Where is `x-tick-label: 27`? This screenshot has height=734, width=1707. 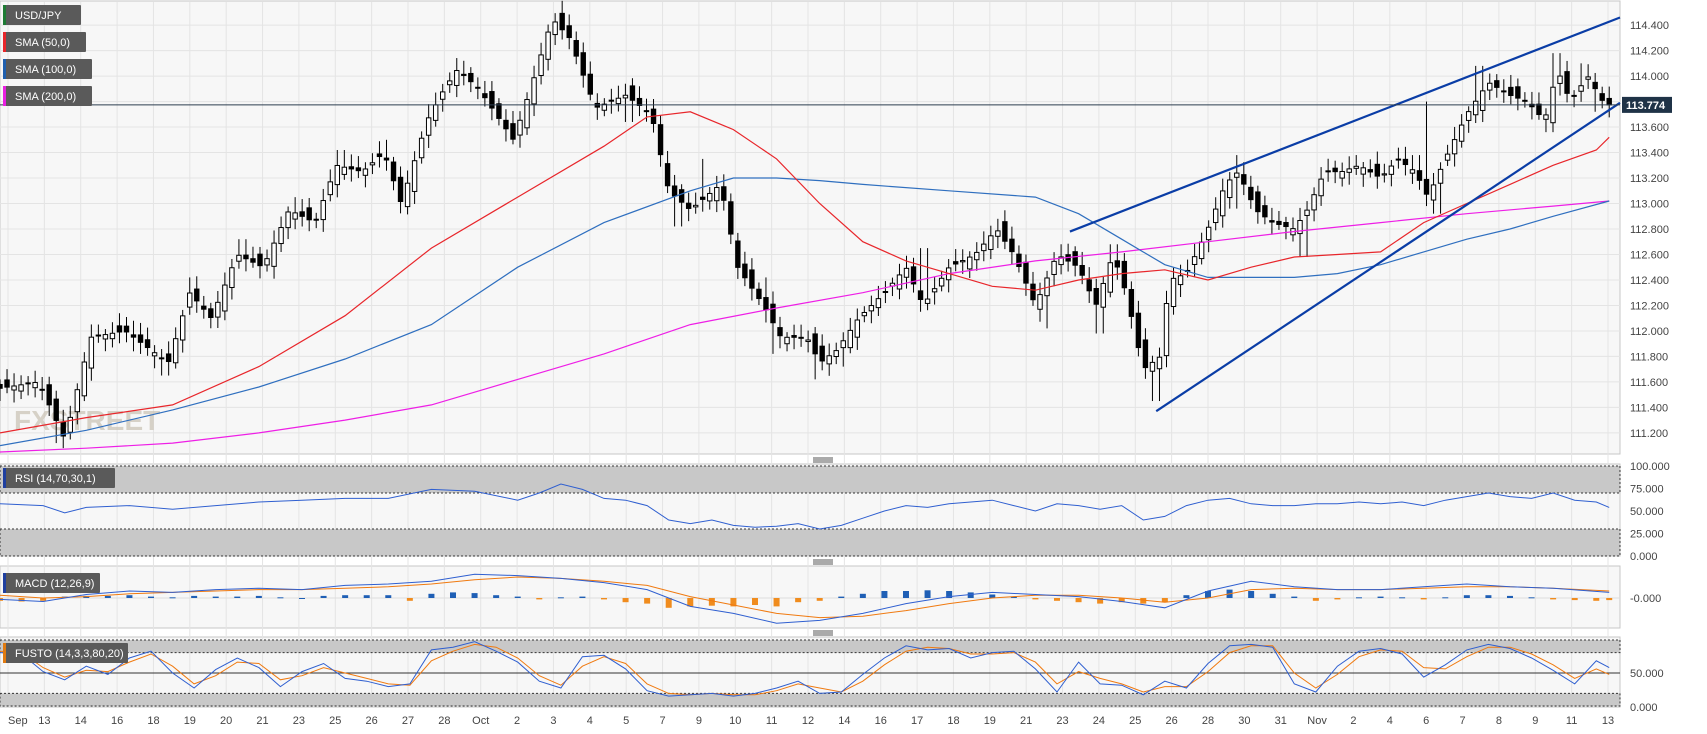
x-tick-label: 27 is located at coordinates (408, 721).